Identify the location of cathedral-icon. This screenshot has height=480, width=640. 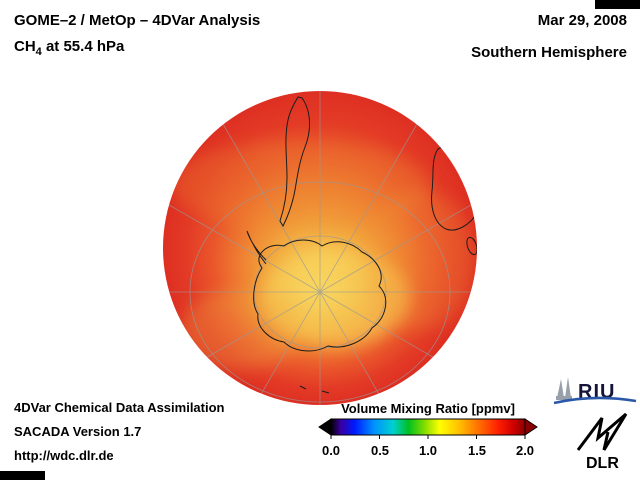
(564, 388).